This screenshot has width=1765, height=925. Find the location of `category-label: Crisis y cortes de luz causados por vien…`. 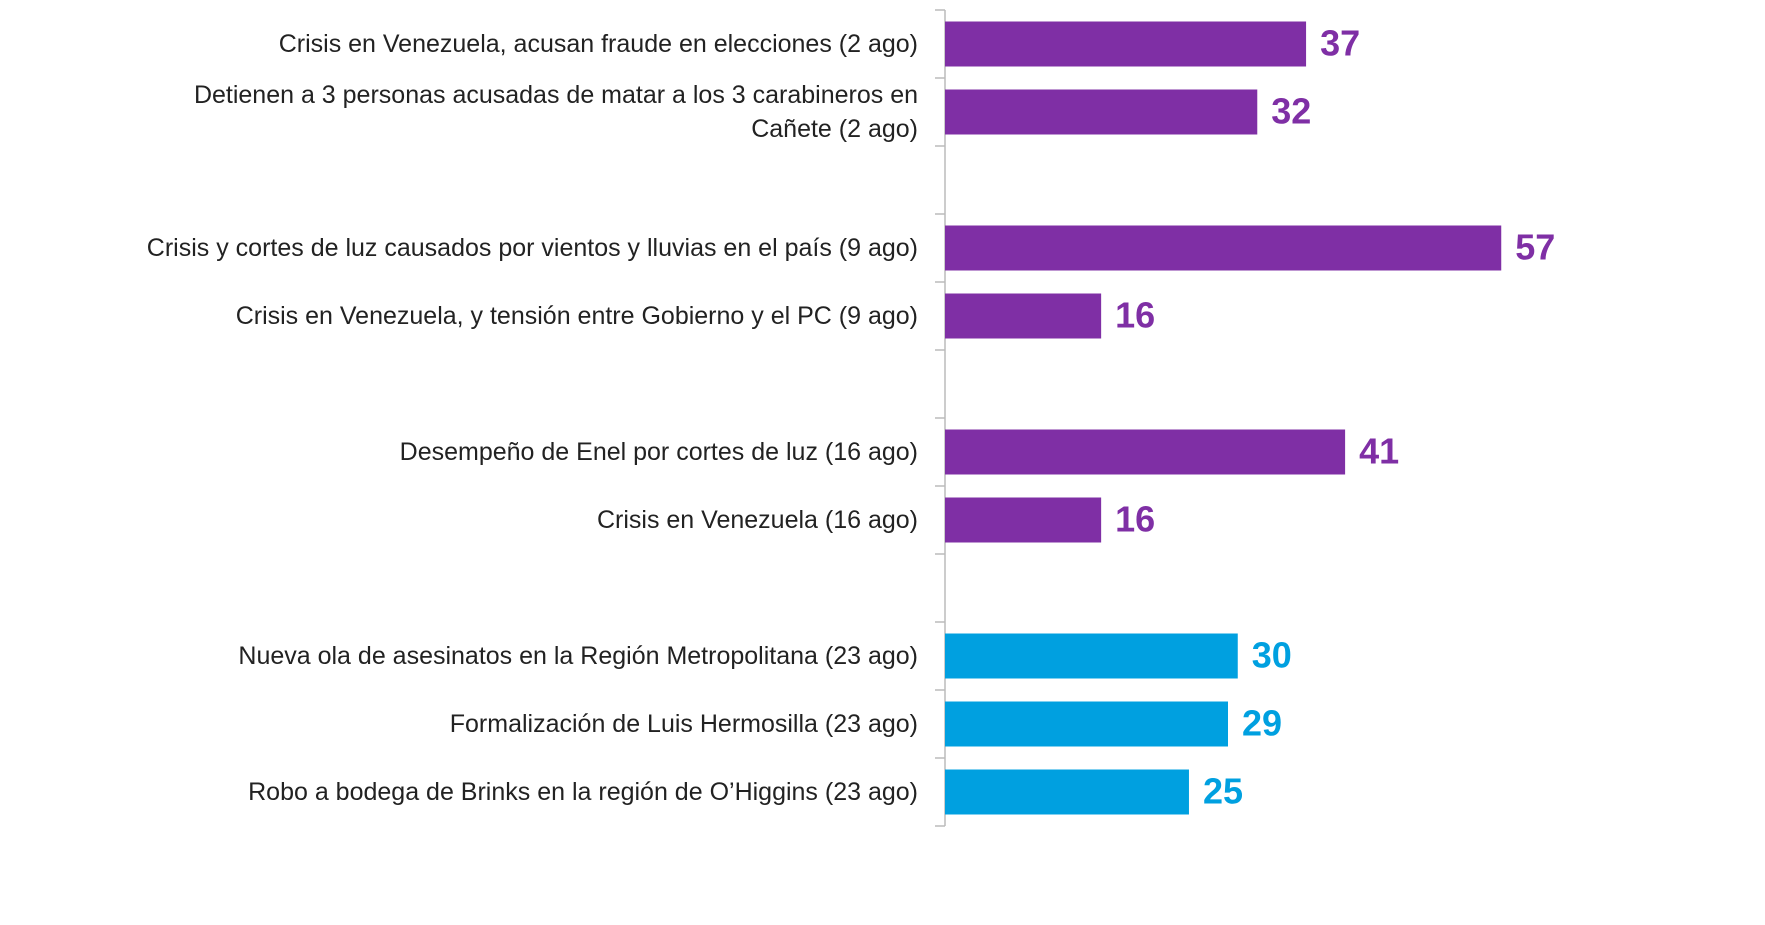

category-label: Crisis y cortes de luz causados por vien… is located at coordinates (532, 248).